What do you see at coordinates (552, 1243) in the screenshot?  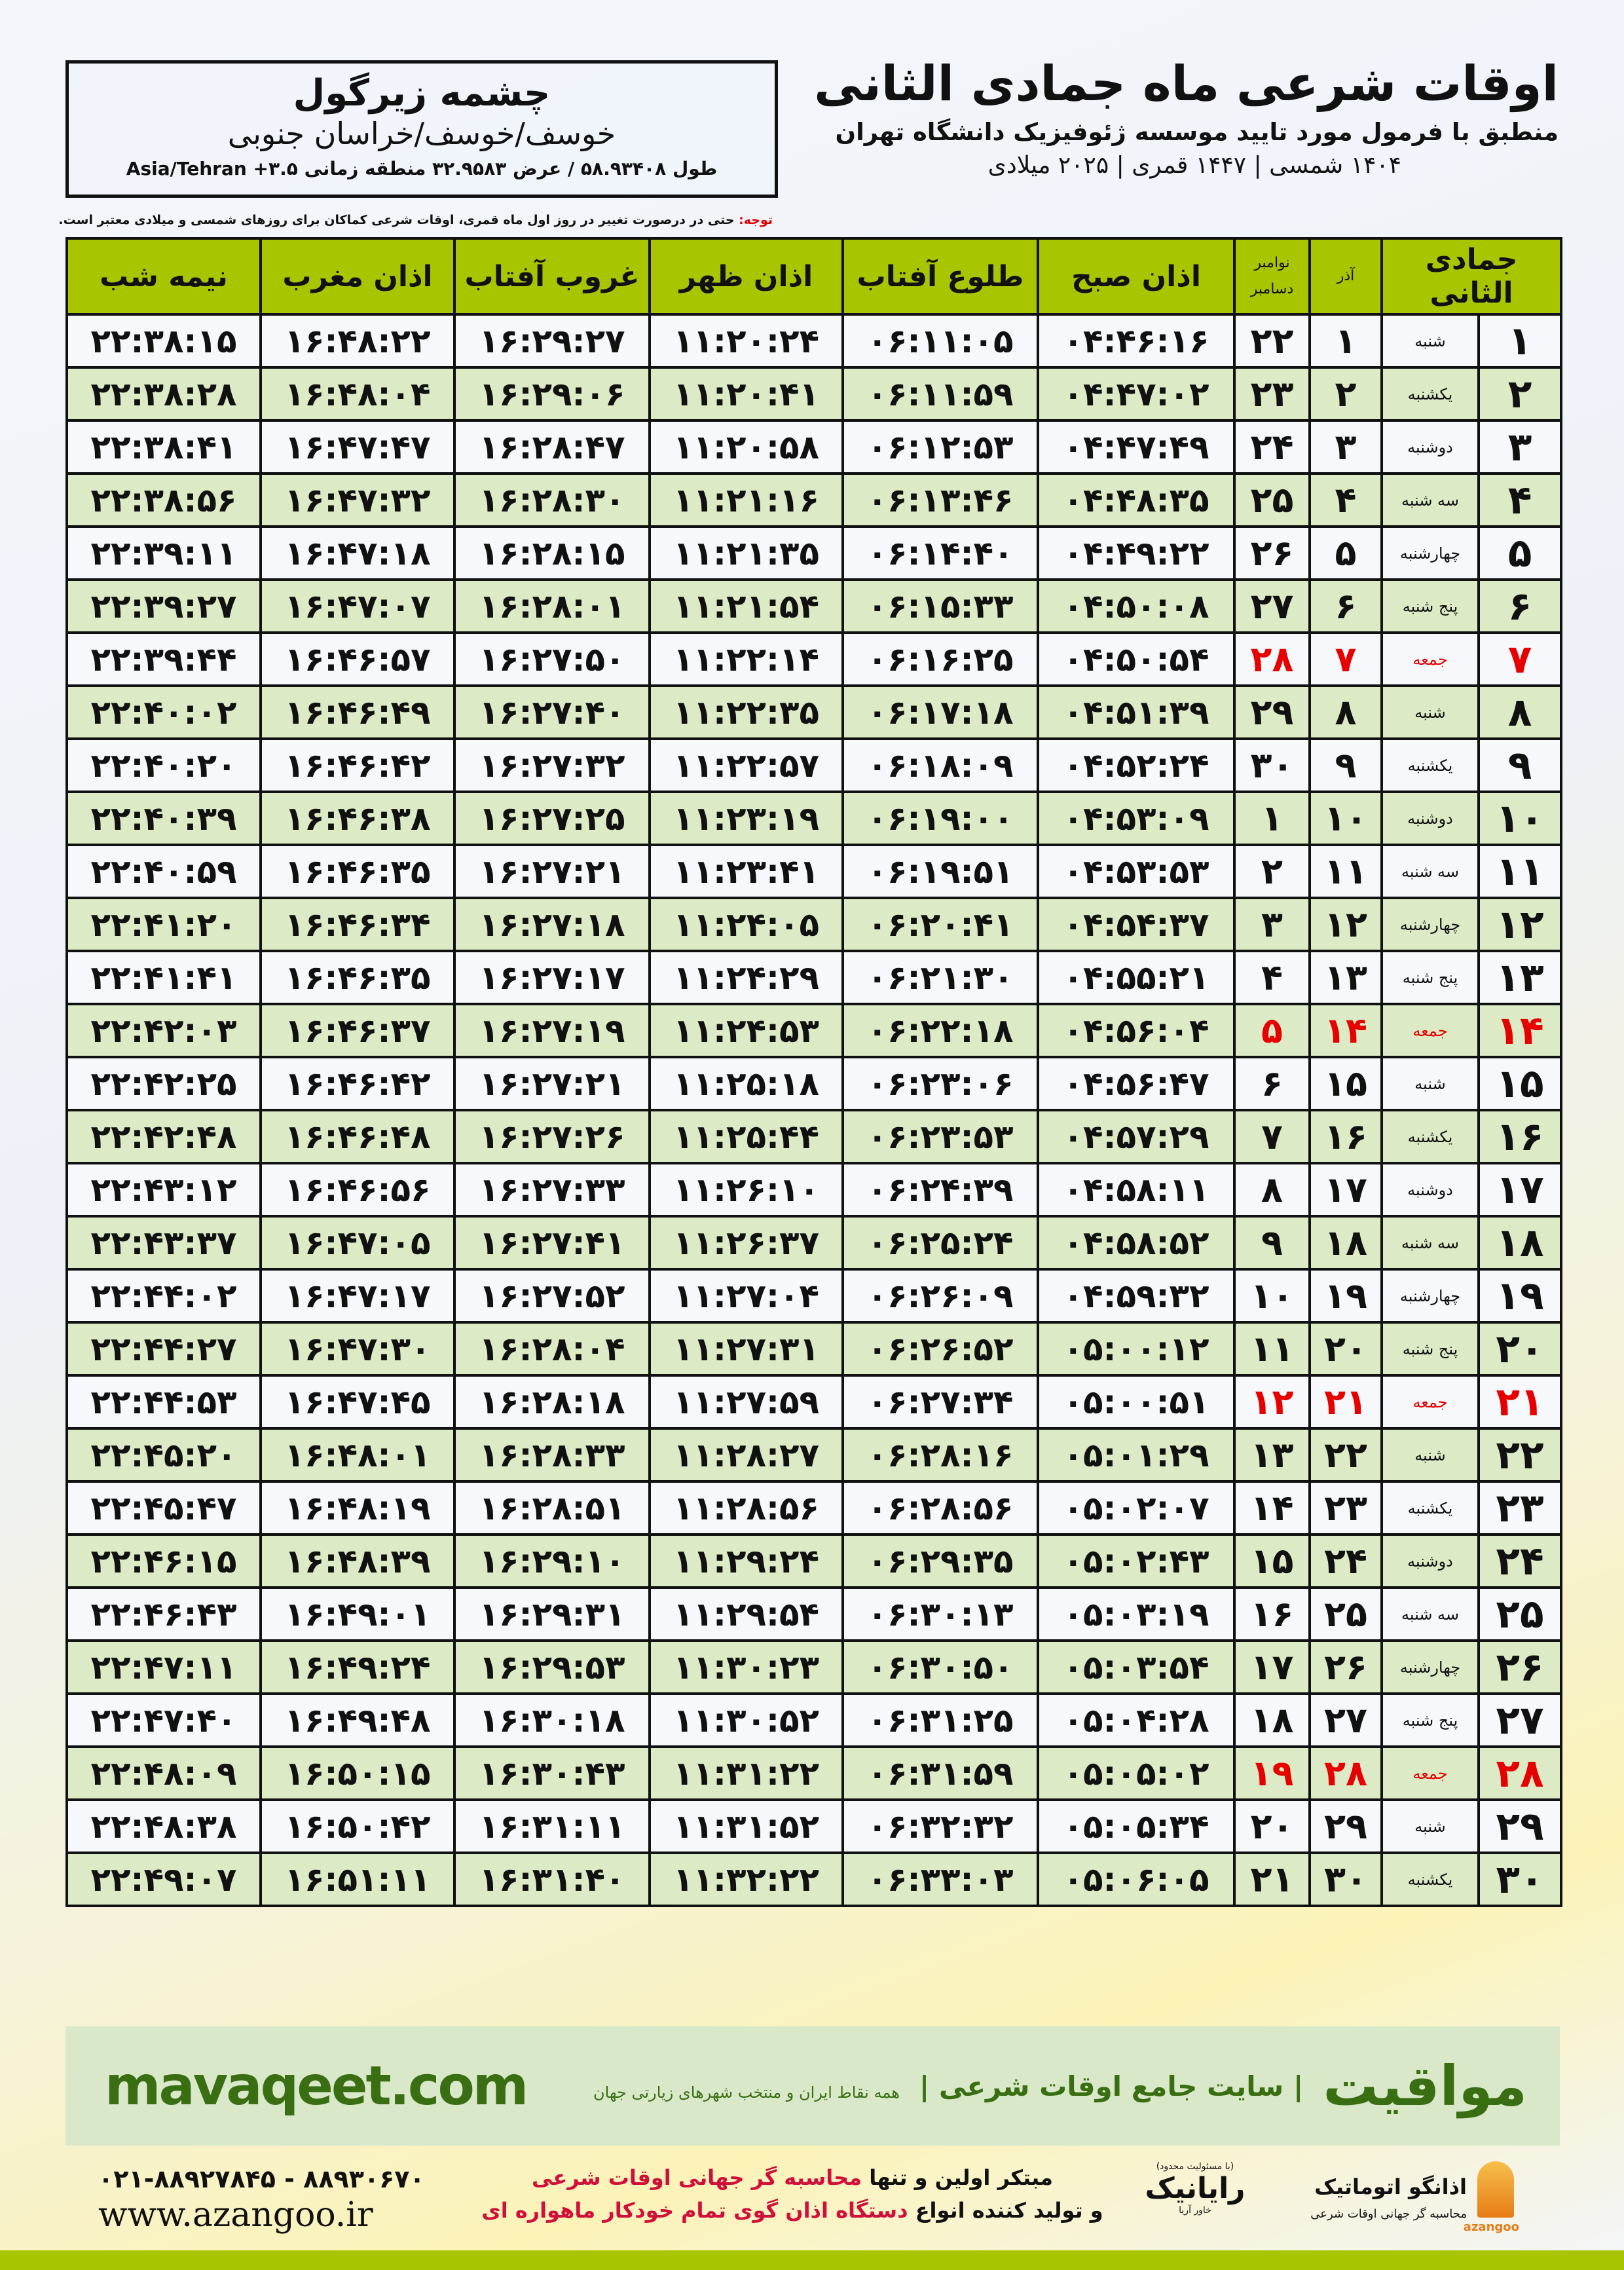 I see `sunset-cell: ۱۶:۲۷:۴۱` at bounding box center [552, 1243].